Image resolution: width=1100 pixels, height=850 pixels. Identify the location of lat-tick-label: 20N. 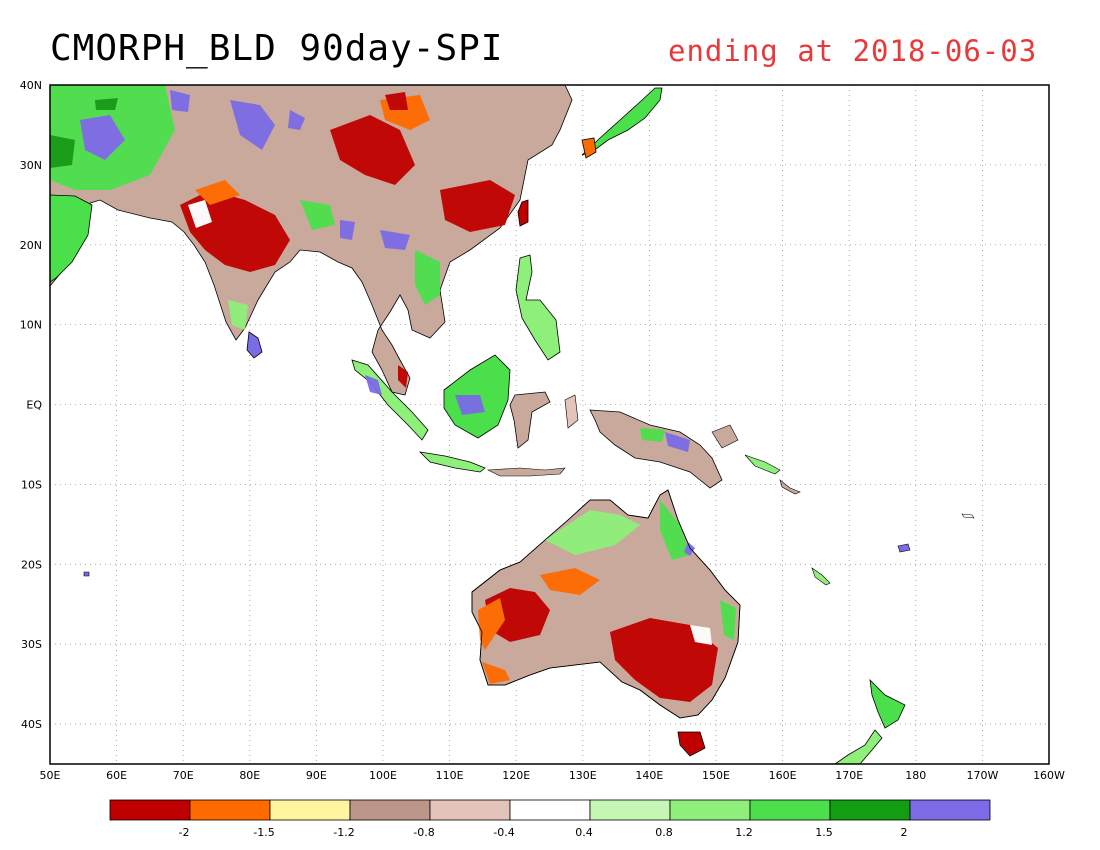
(31, 245).